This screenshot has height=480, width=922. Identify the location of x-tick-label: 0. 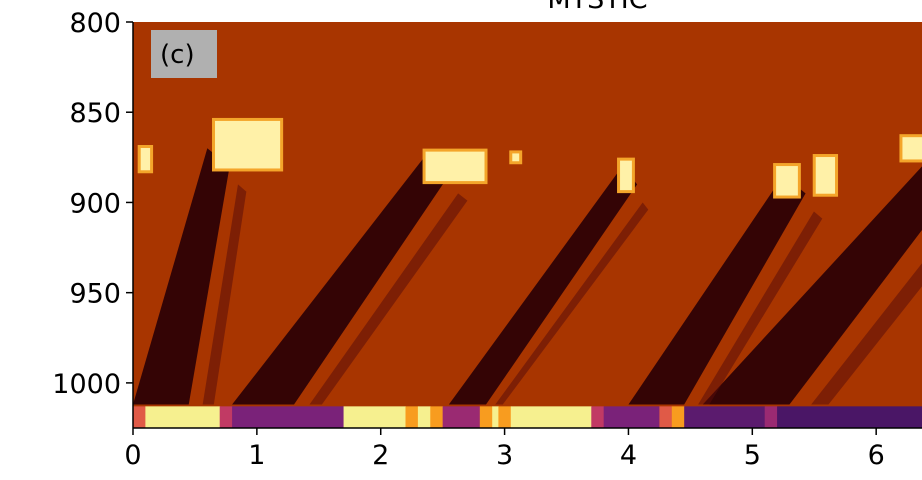
(132, 455).